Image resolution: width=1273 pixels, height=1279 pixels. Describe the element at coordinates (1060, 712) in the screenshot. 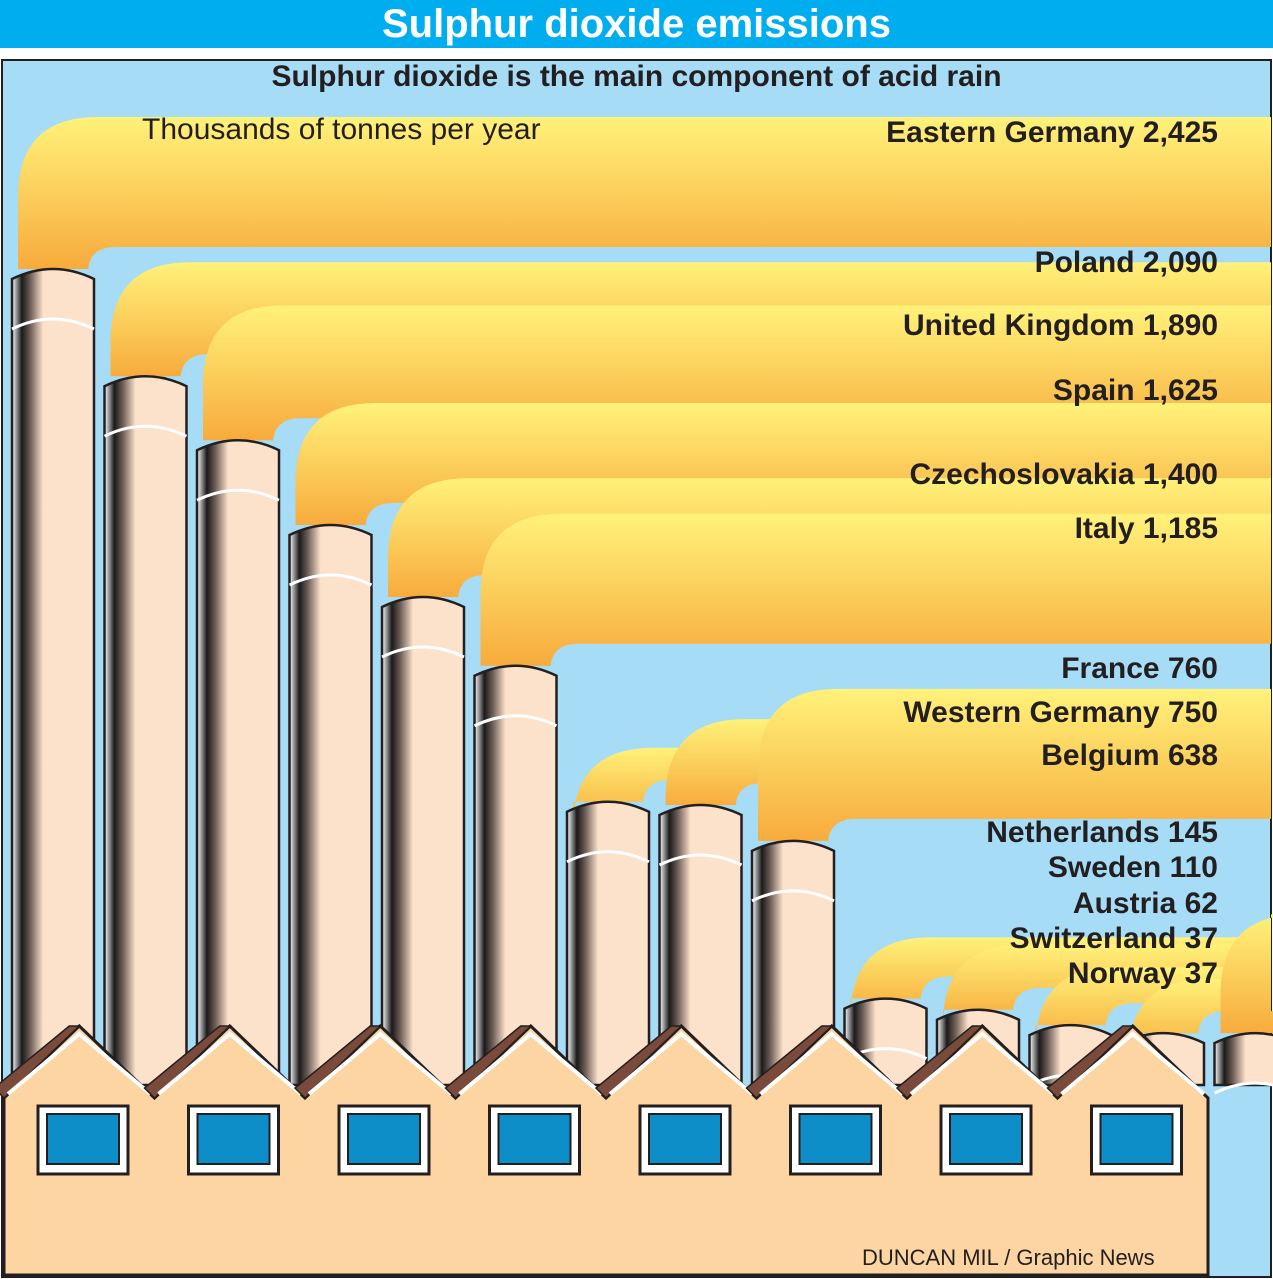

I see `data-label: Western Germany 750` at that location.